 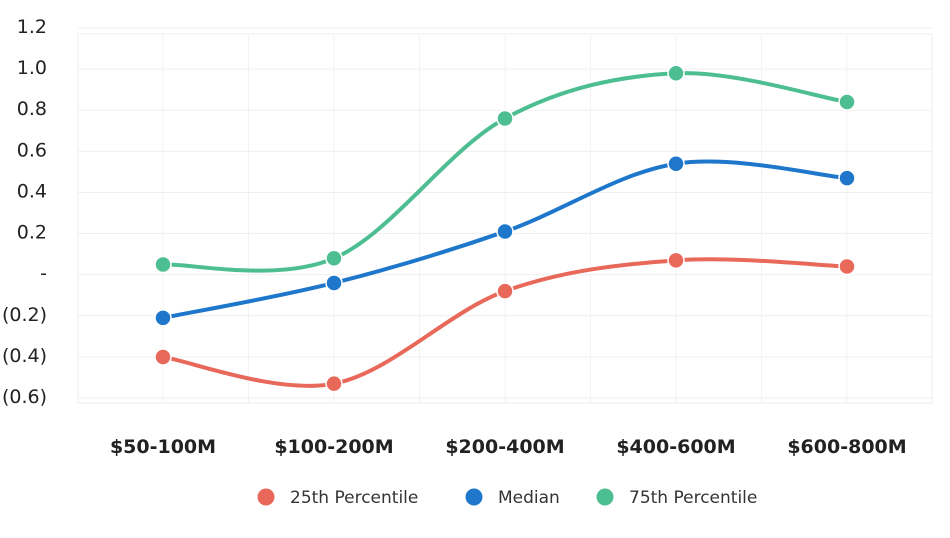 What do you see at coordinates (24, 315) in the screenshot?
I see `y-tick-label: (0.2)` at bounding box center [24, 315].